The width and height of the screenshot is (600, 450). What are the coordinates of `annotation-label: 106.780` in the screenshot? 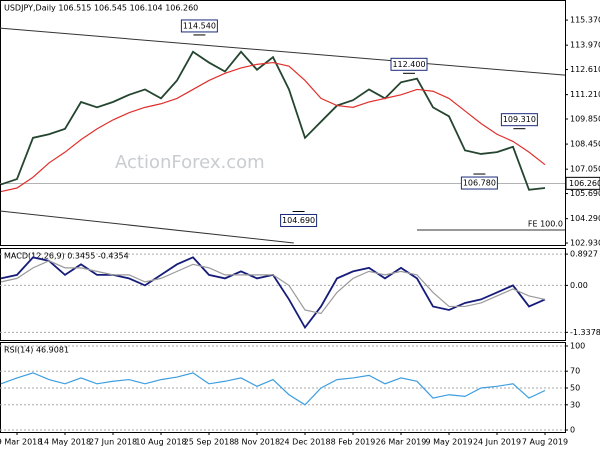 It's located at (479, 183).